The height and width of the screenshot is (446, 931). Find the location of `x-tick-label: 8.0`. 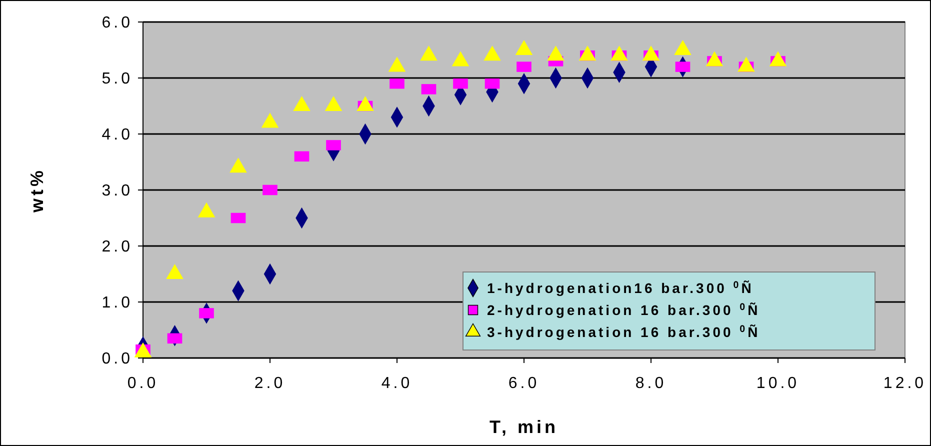

x-tick-label: 8.0 is located at coordinates (651, 383).